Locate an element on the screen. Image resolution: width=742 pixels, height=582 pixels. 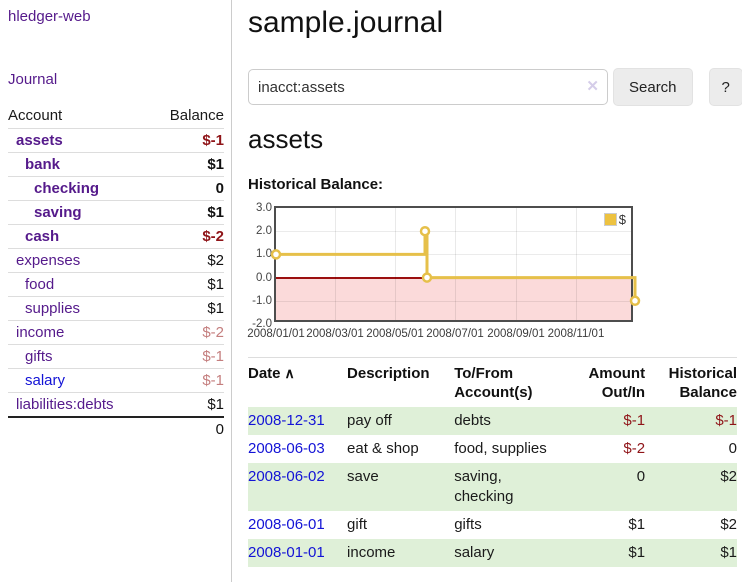
amount-column-header: Amount Out/In is located at coordinates (617, 383).